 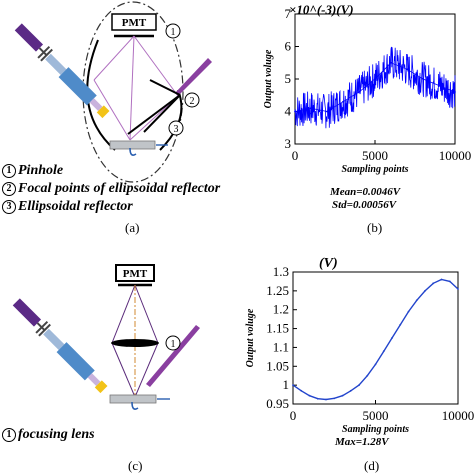 I want to click on y-tick-label: 5, so click(x=288, y=78).